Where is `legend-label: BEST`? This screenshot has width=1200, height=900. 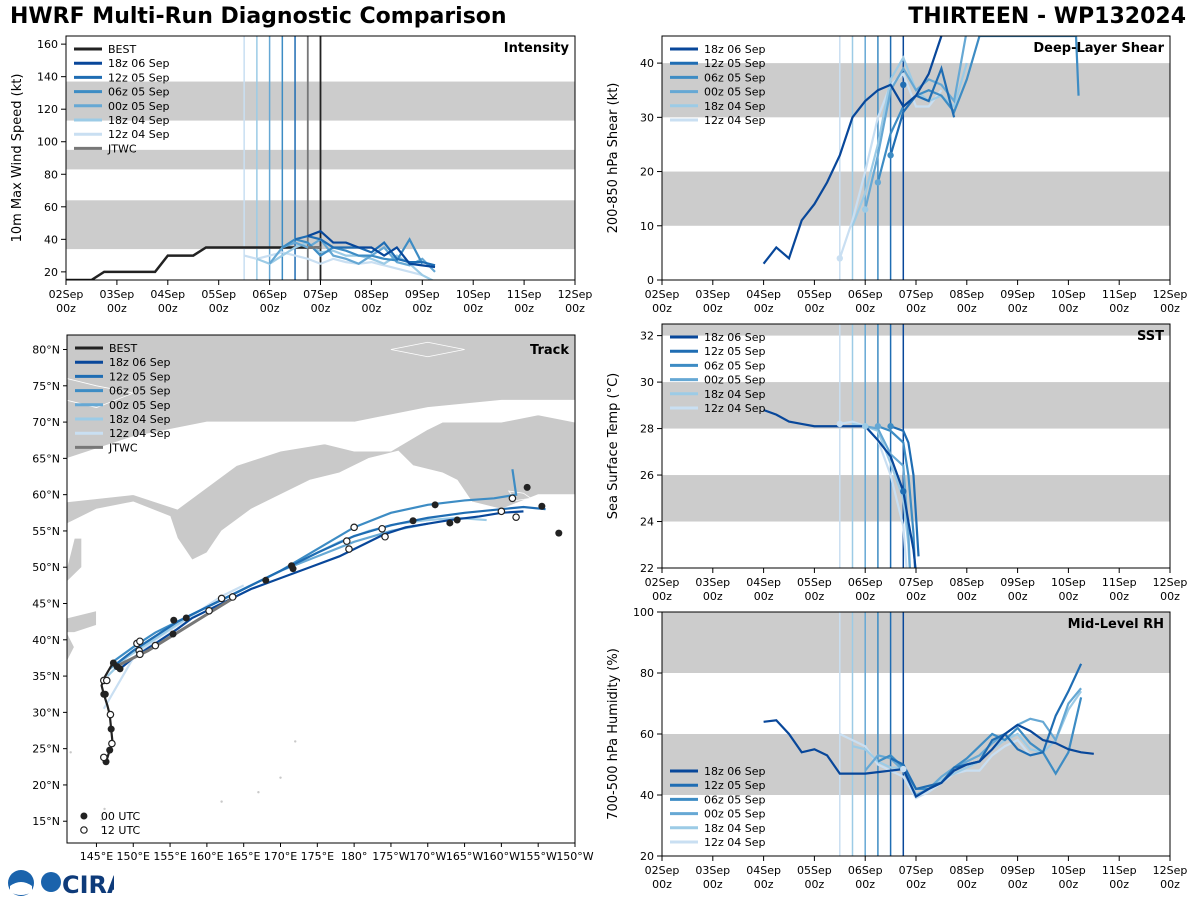
legend-label: BEST is located at coordinates (123, 348).